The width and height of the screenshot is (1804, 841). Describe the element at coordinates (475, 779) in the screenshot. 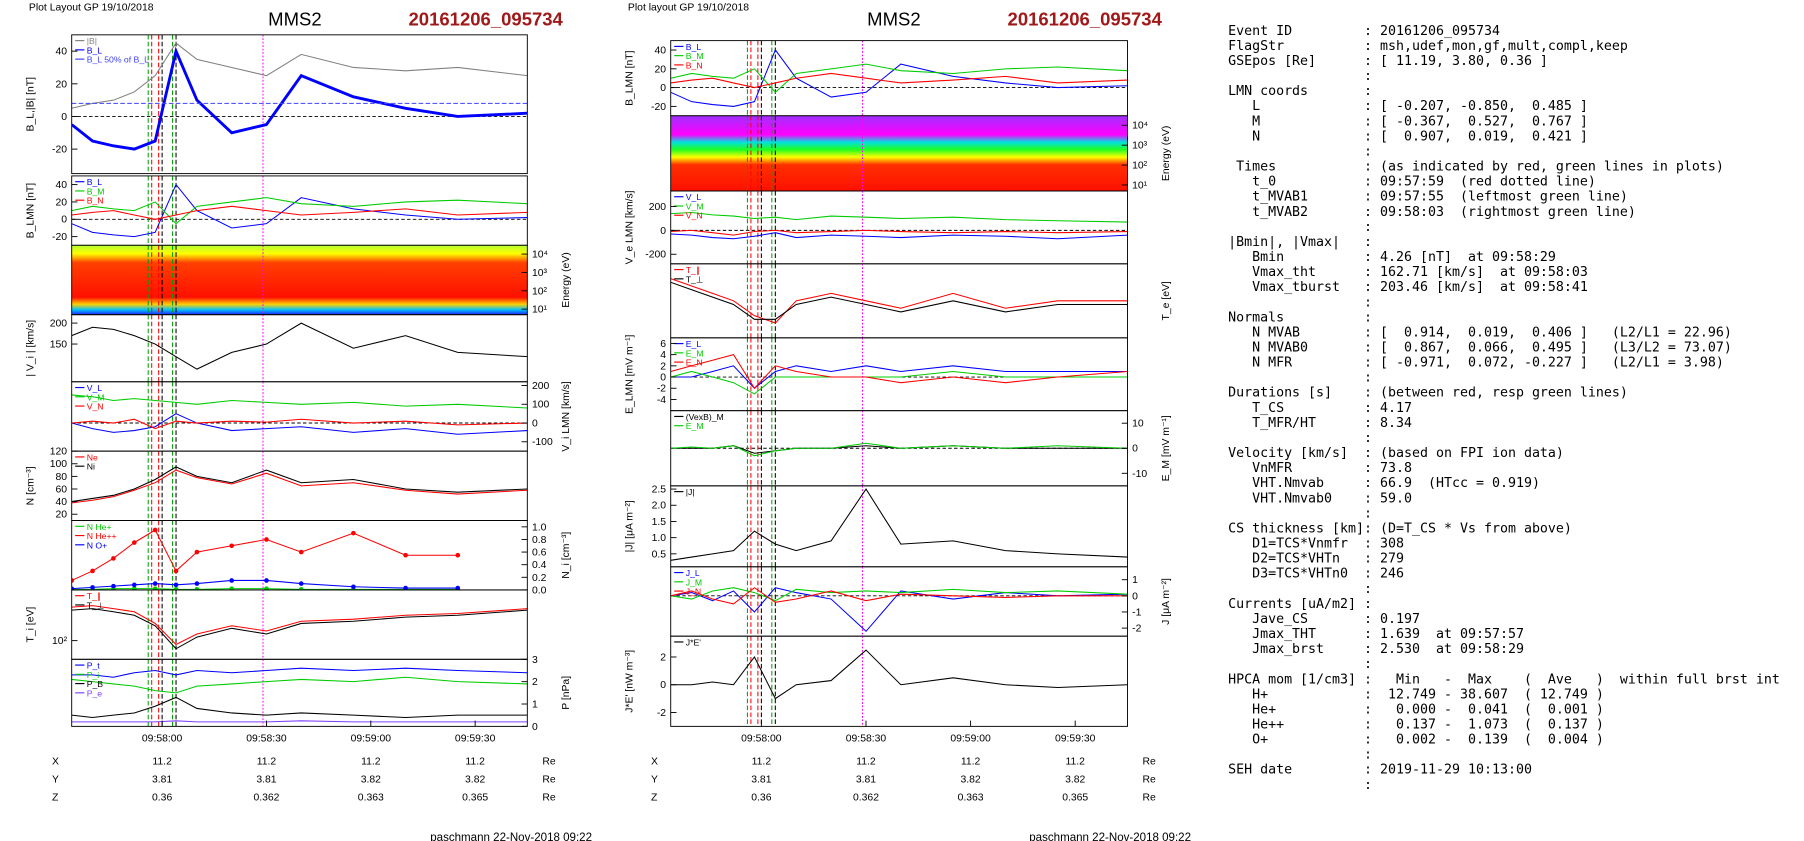

I see `ephemeris-value: 3.82` at that location.